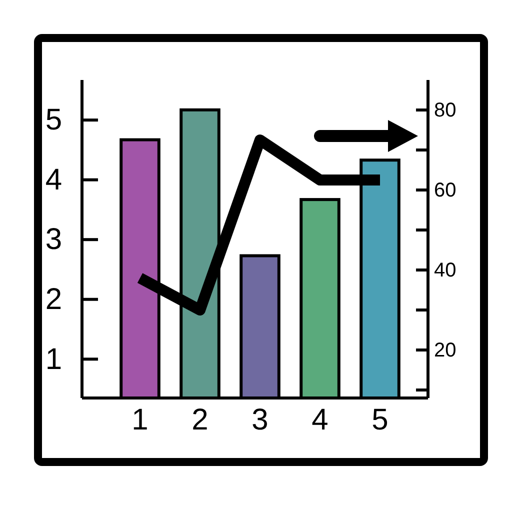 This screenshot has height=512, width=512. What do you see at coordinates (53, 179) in the screenshot?
I see `y-tick-label: 4` at bounding box center [53, 179].